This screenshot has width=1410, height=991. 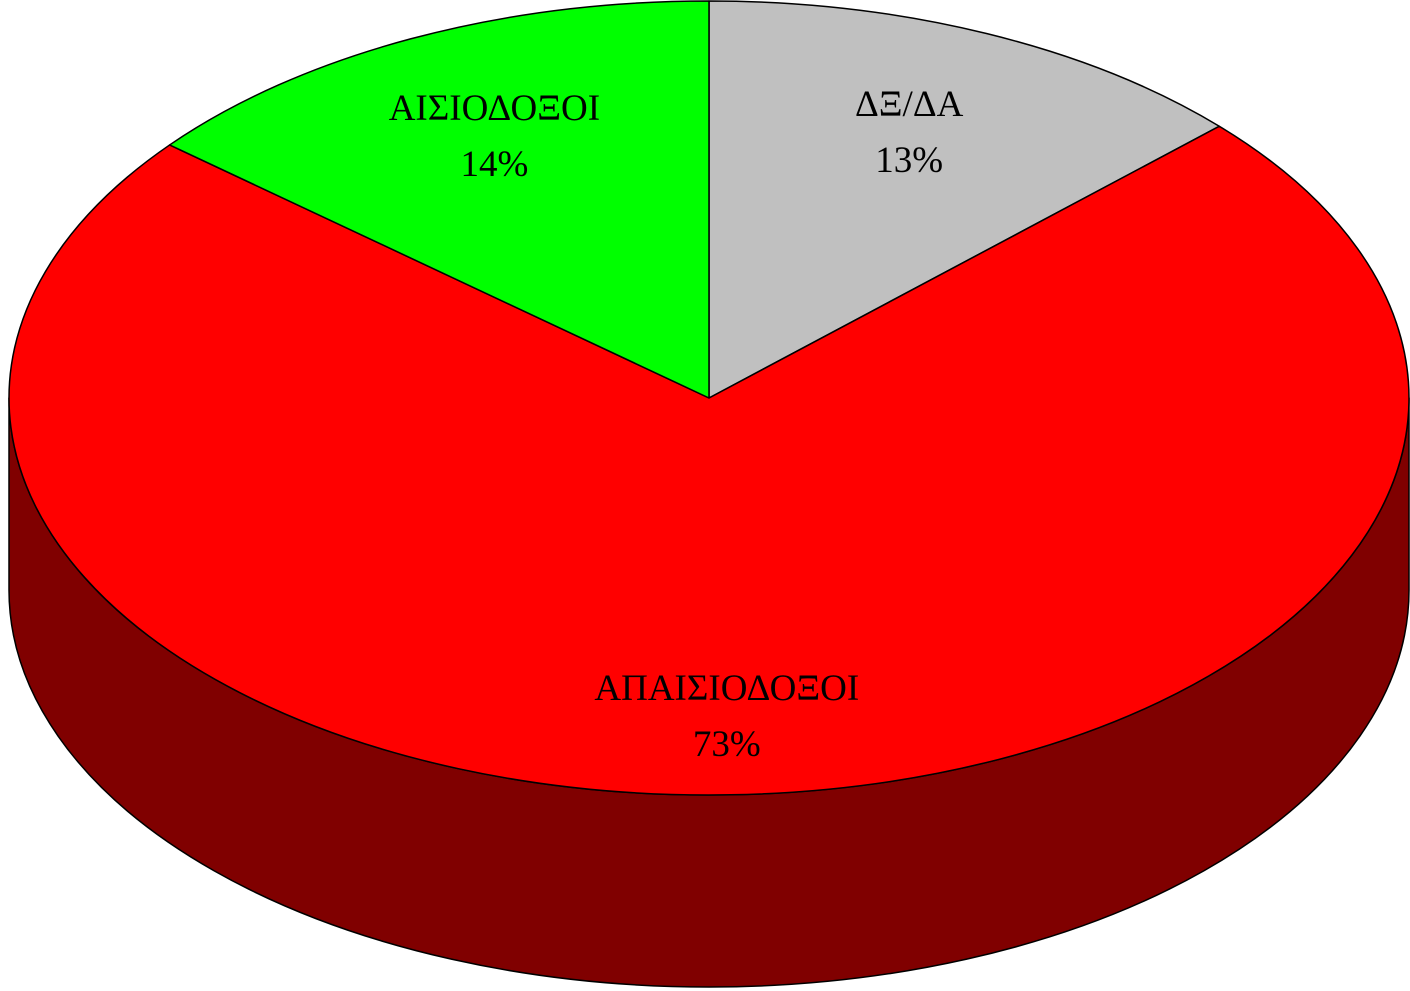 What do you see at coordinates (909, 104) in the screenshot?
I see `slice-label: ΔΞ/ΔΑ` at bounding box center [909, 104].